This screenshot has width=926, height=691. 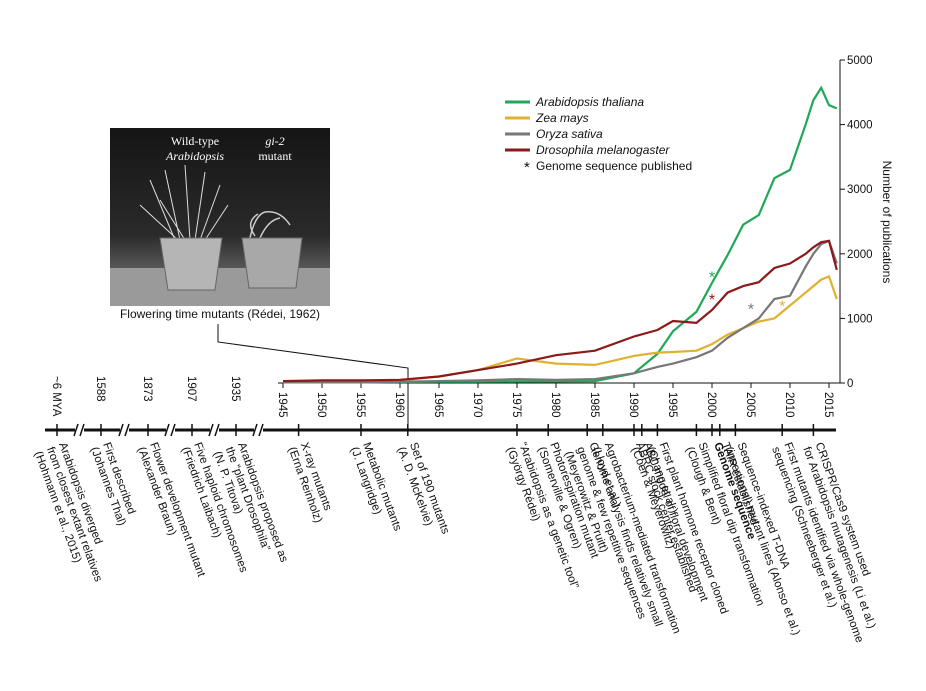 What do you see at coordinates (56, 396) in the screenshot?
I see `early-date: ~6 MYA` at bounding box center [56, 396].